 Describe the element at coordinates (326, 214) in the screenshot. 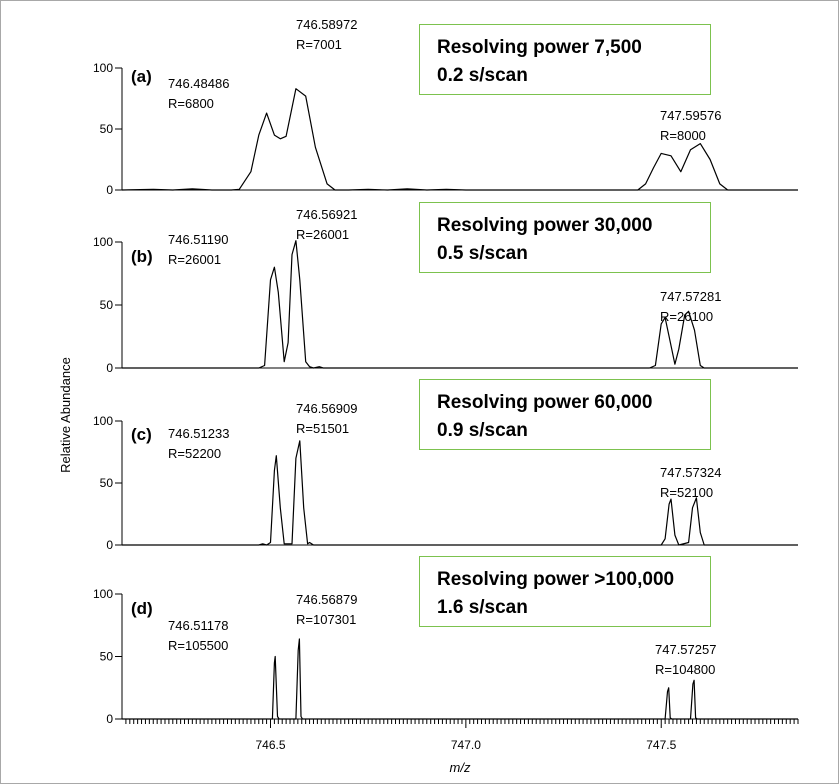

I see `panel-b-peak-mz: 746.56921` at that location.